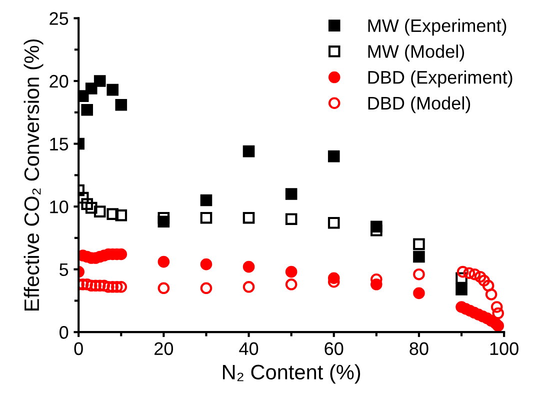 The image size is (542, 405). I want to click on y-tick-label: 0, so click(64, 332).